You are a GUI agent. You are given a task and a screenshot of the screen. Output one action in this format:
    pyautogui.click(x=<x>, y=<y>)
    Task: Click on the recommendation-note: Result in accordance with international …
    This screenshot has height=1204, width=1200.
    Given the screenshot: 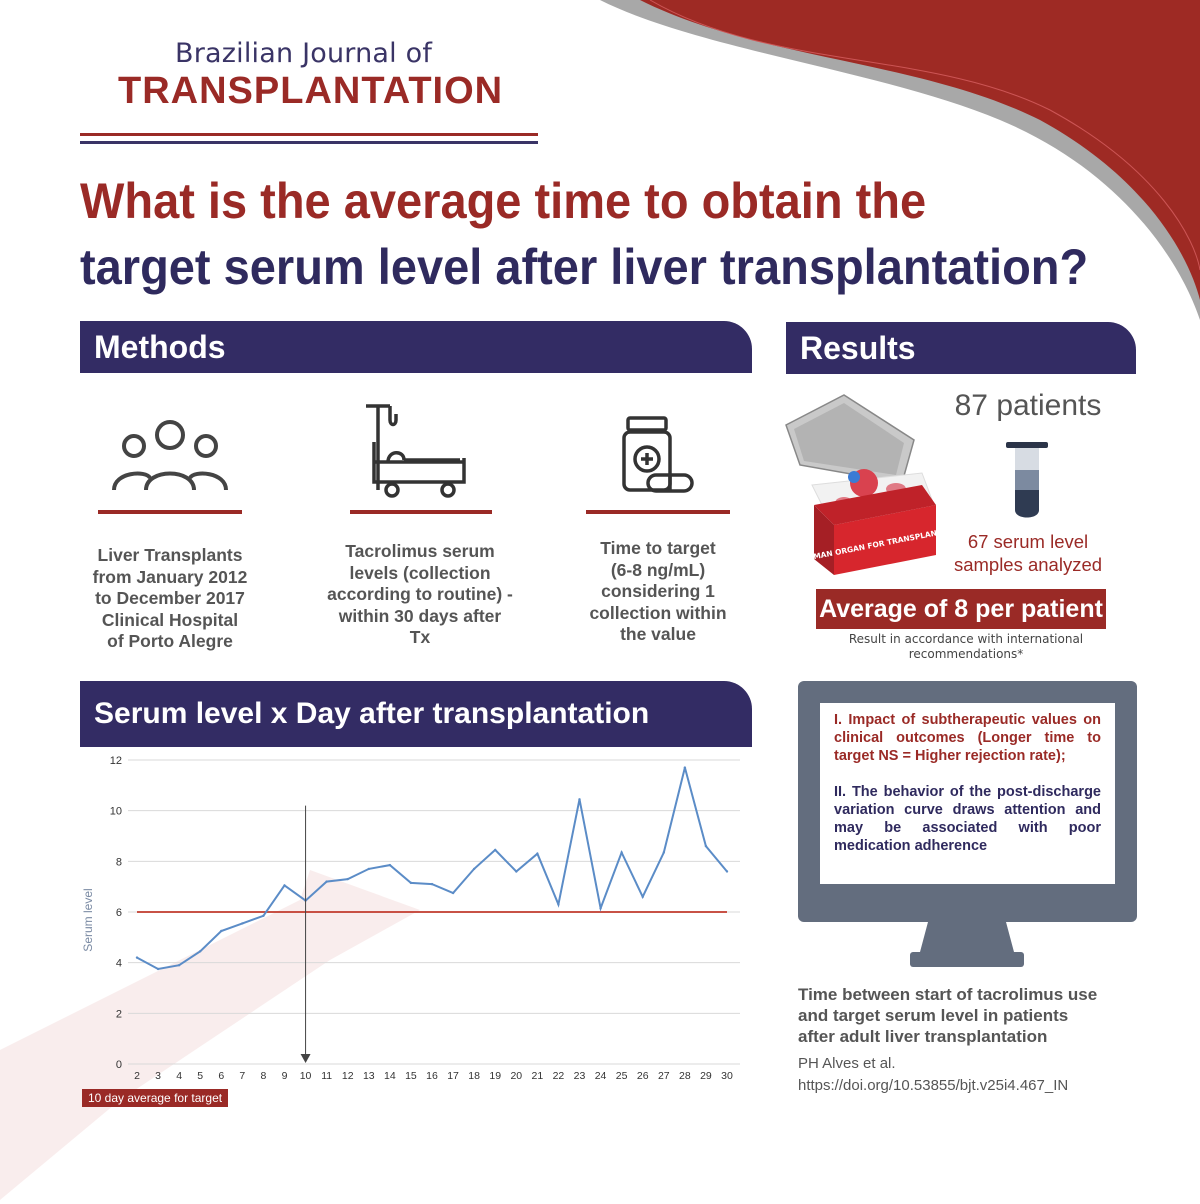 What is the action you would take?
    pyautogui.click(x=966, y=647)
    